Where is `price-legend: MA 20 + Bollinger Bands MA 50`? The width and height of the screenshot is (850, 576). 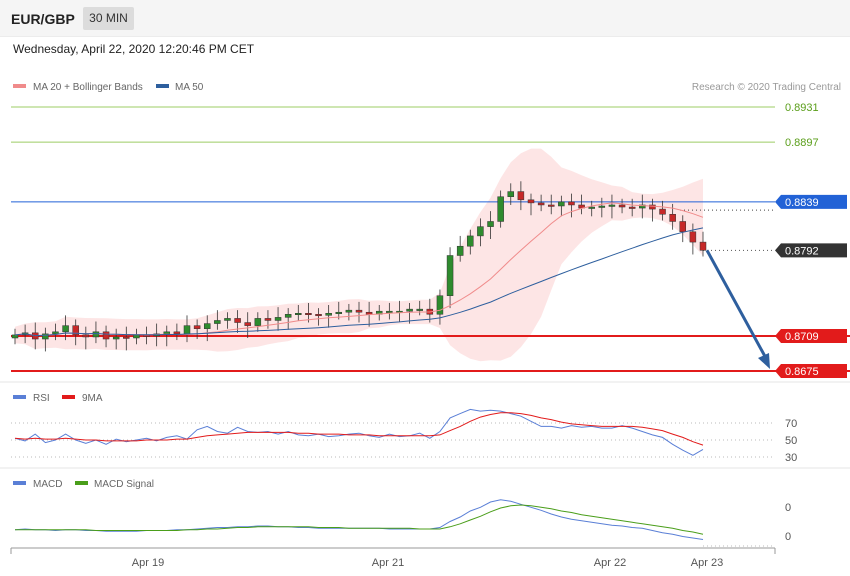
price-legend: MA 20 + Bollinger Bands MA 50 is located at coordinates (108, 87).